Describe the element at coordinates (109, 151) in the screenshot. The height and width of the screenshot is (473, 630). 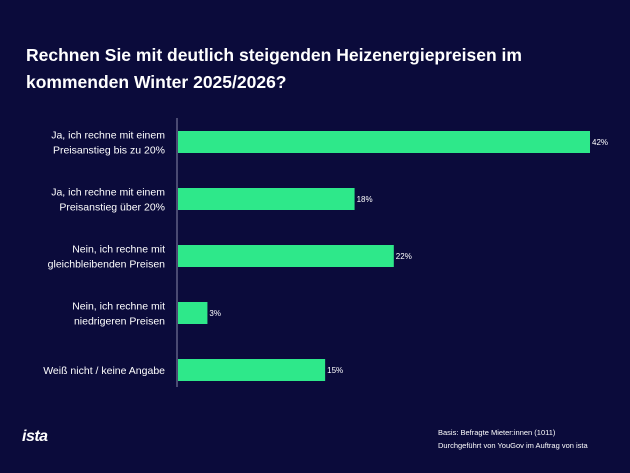
I see `category-label: Preisanstieg bis zu 20%` at that location.